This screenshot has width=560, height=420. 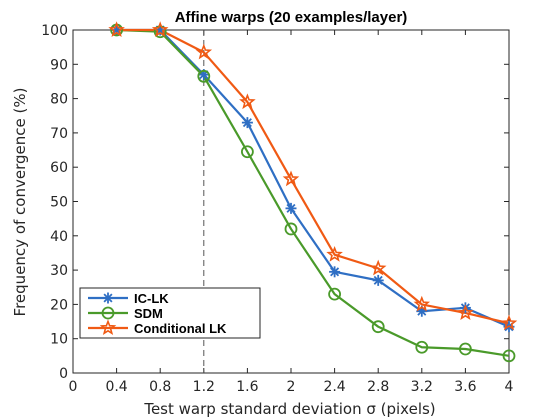 I want to click on x-tick-label: 3.2, so click(x=422, y=387).